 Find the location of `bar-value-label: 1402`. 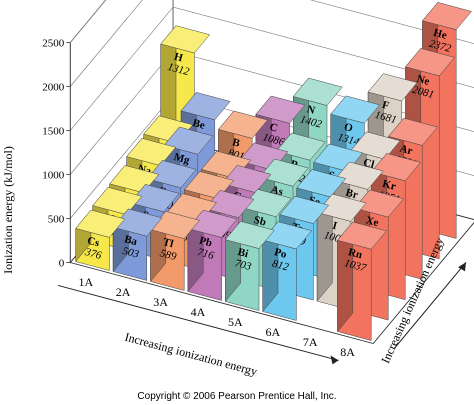

bar-value-label: 1402 is located at coordinates (311, 121).